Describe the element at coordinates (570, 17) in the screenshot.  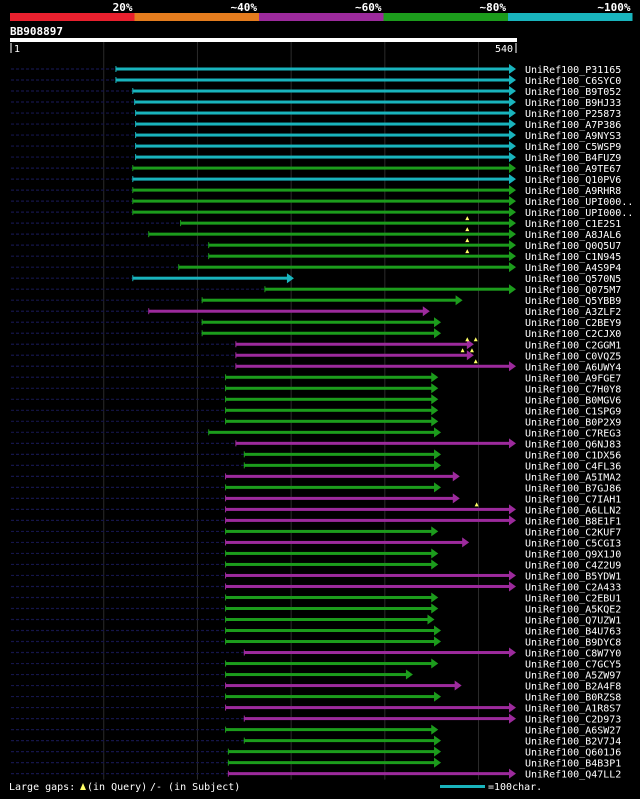
I see `legend-swatch` at that location.